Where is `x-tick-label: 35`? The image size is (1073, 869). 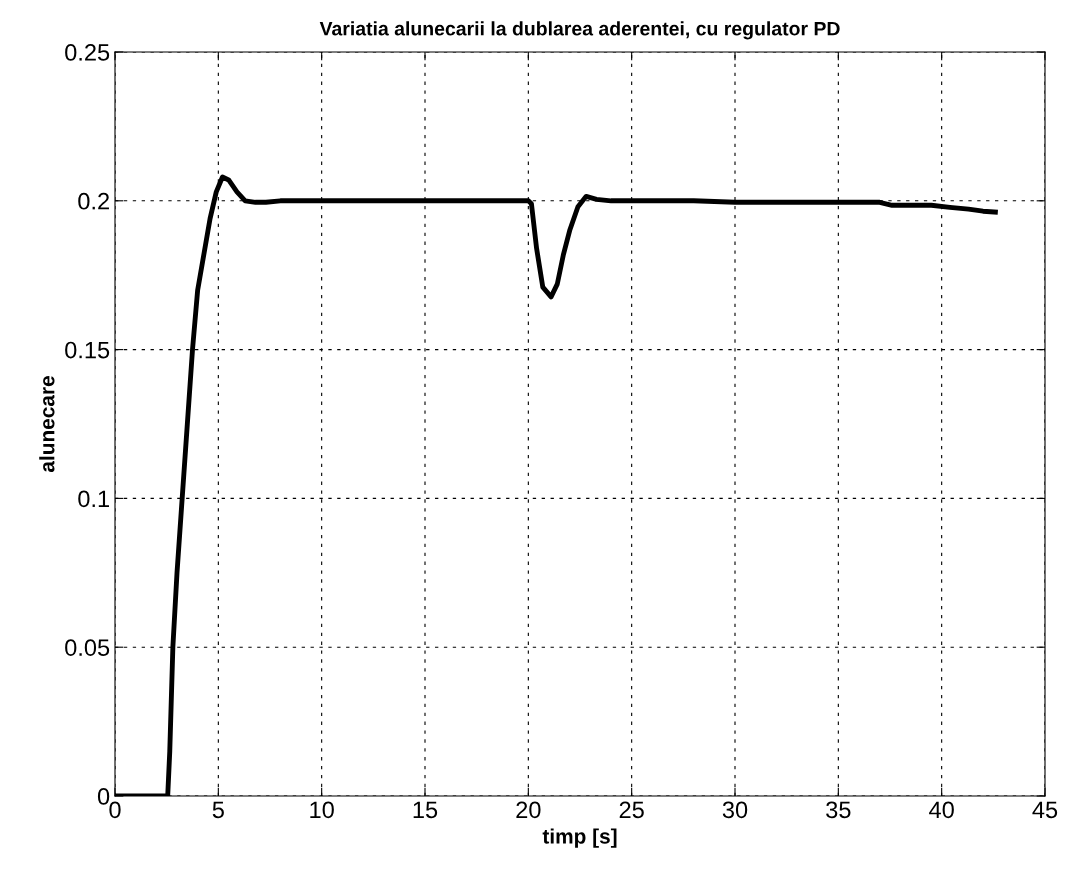 x-tick-label: 35 is located at coordinates (838, 810).